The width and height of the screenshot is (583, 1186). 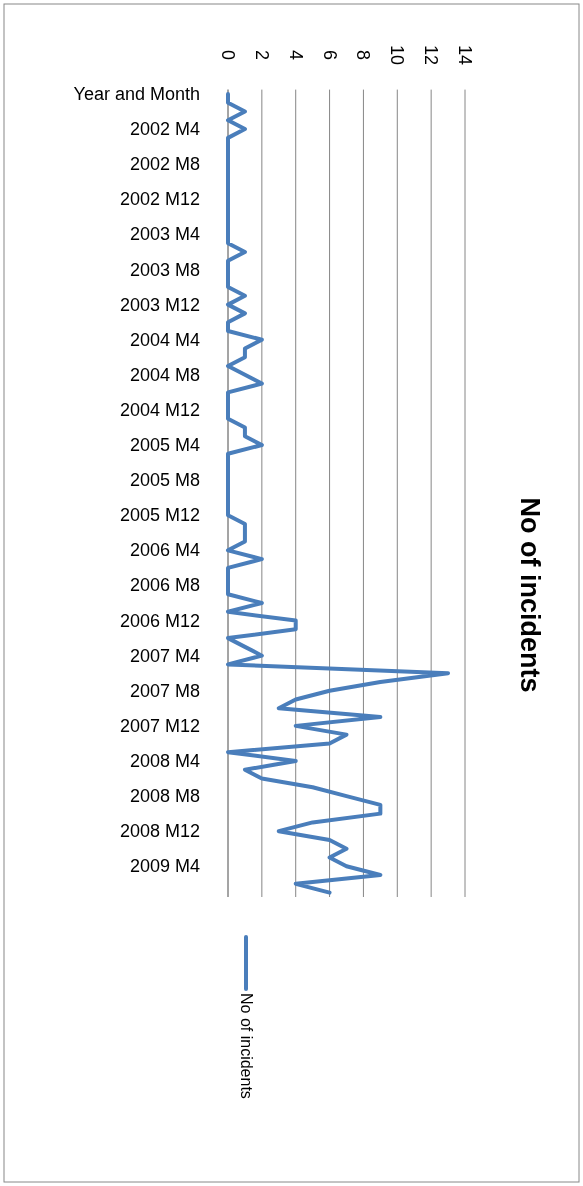 I want to click on y-tick-label: 2006 M12, so click(x=159, y=620).